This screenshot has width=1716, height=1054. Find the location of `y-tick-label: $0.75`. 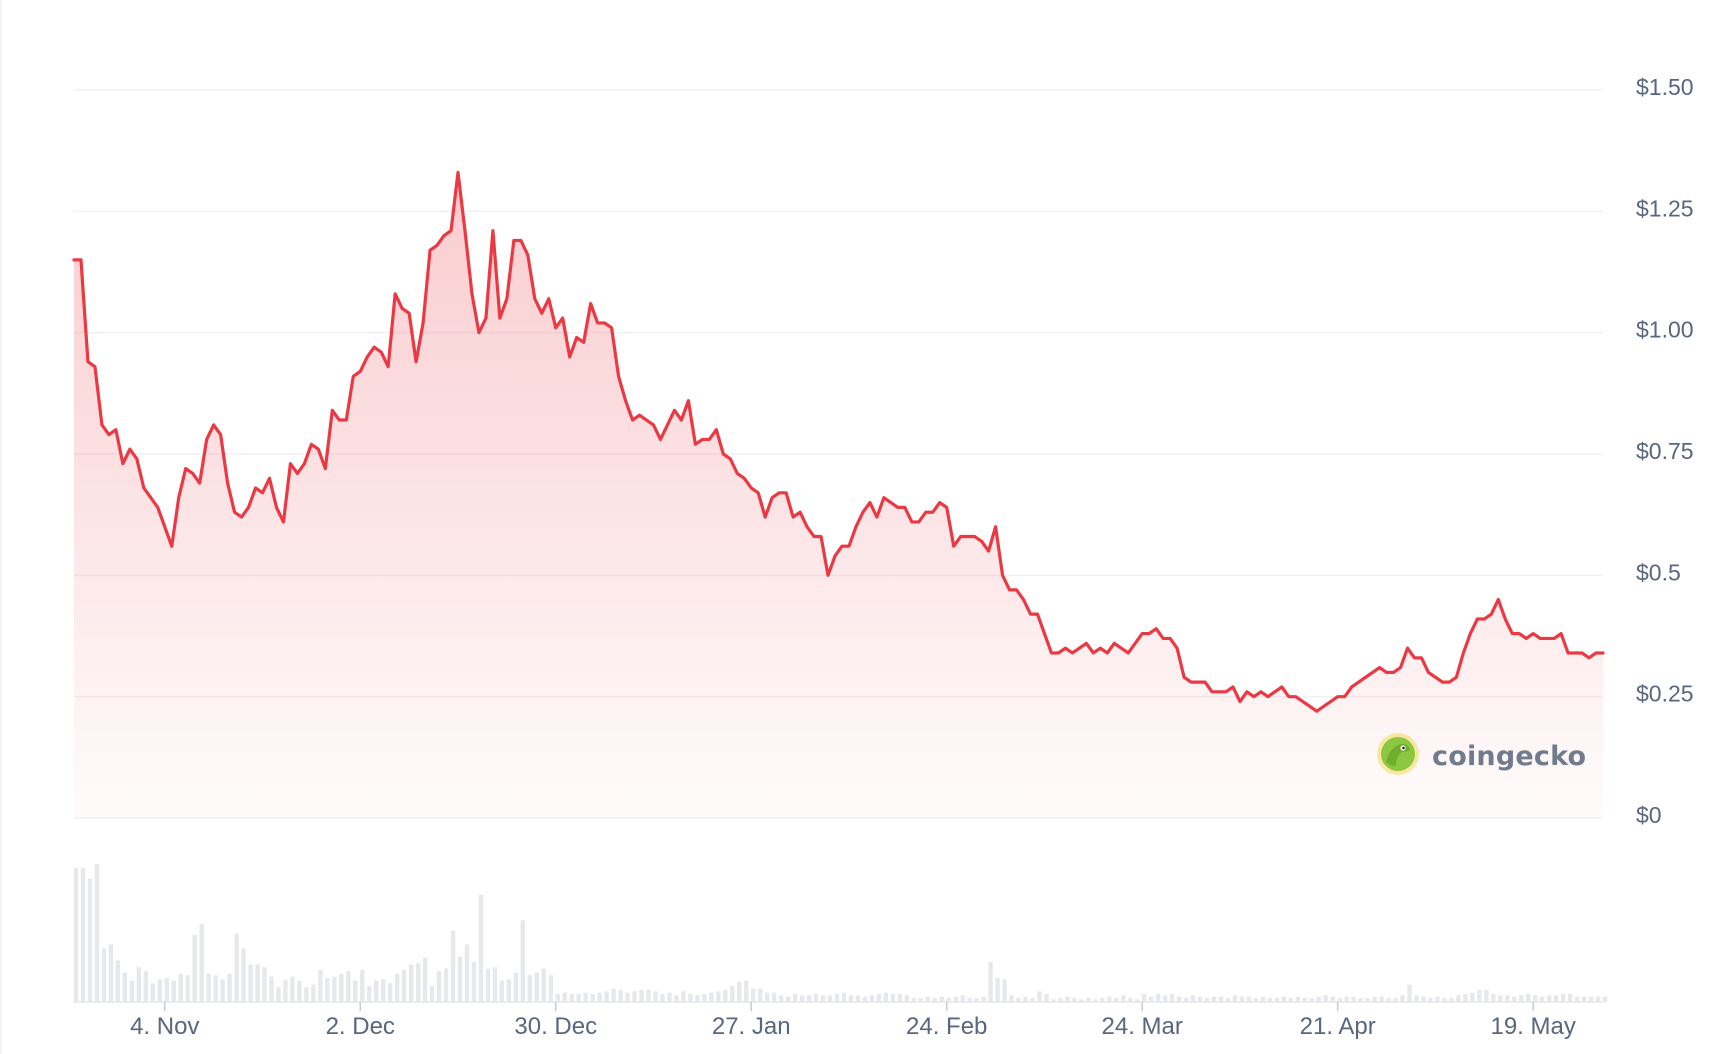

y-tick-label: $0.75 is located at coordinates (1665, 451).